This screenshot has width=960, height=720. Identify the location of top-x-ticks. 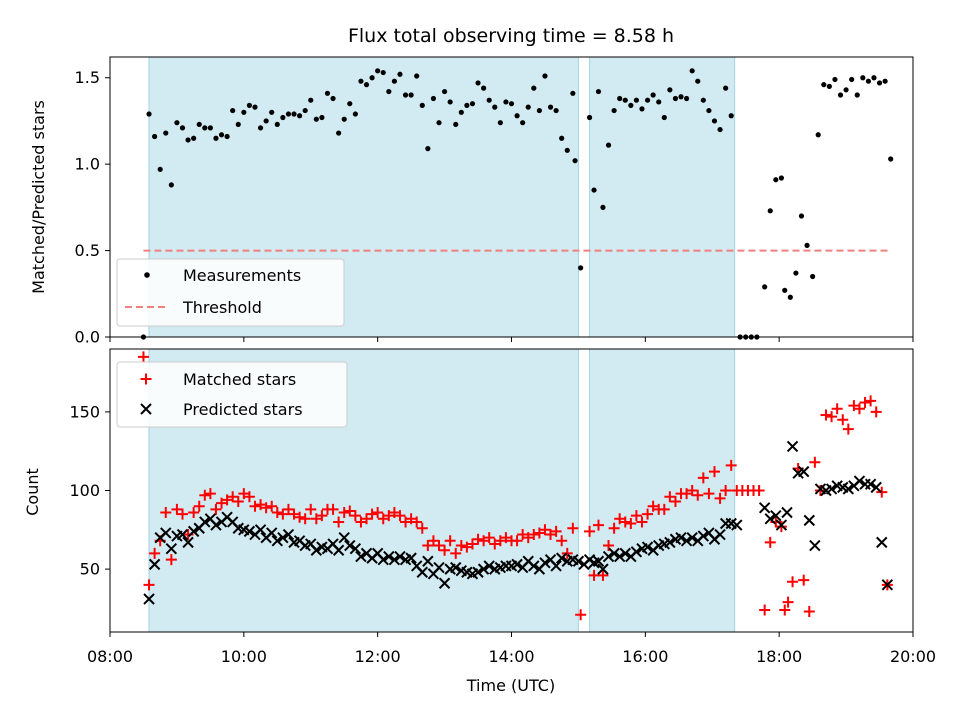
(511, 339).